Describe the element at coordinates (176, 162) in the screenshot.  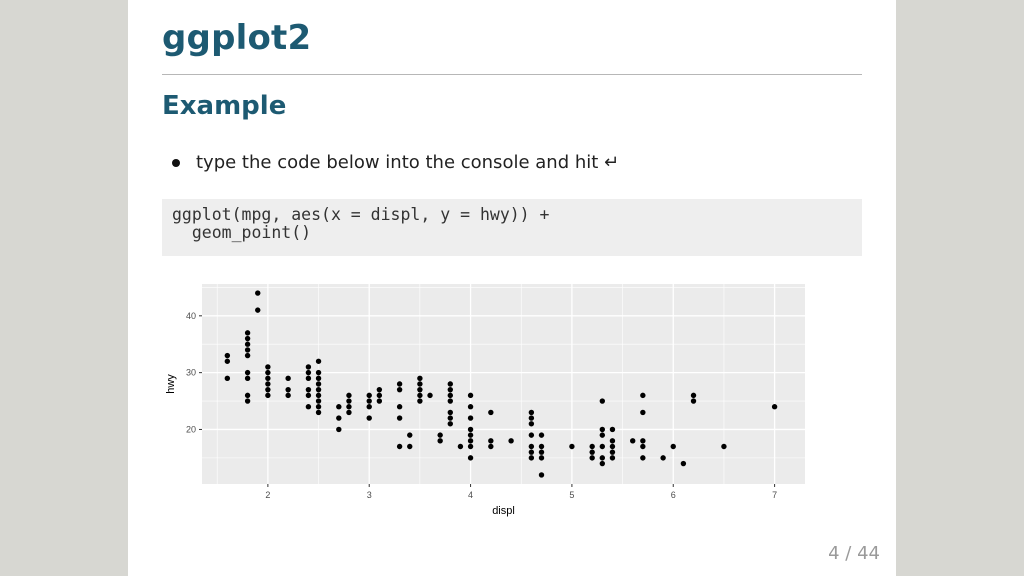
I see `bullet-dot-icon` at that location.